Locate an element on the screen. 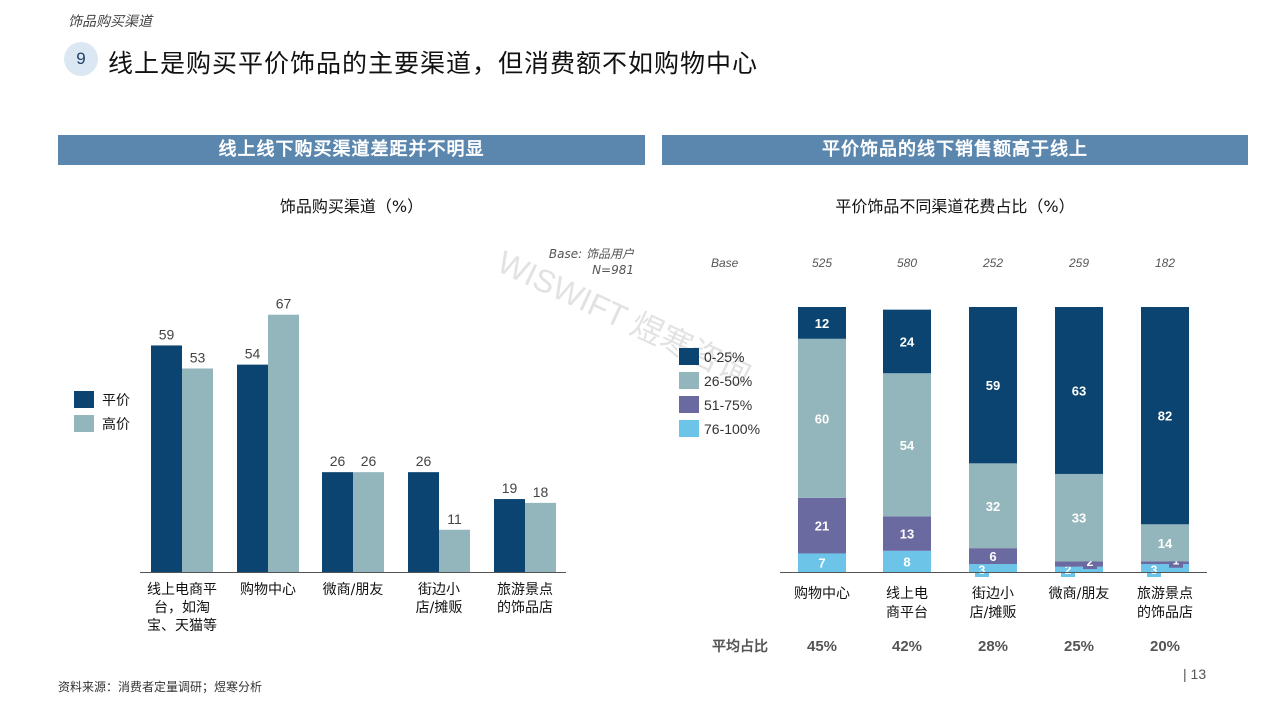 The height and width of the screenshot is (720, 1280). segment-value-label: 14 is located at coordinates (1165, 543).